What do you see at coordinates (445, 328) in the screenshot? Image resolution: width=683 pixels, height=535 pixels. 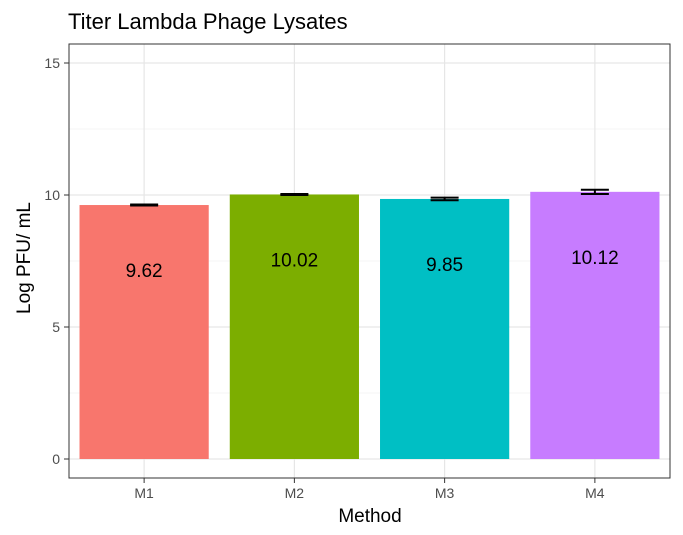 I see `bar-m3` at bounding box center [445, 328].